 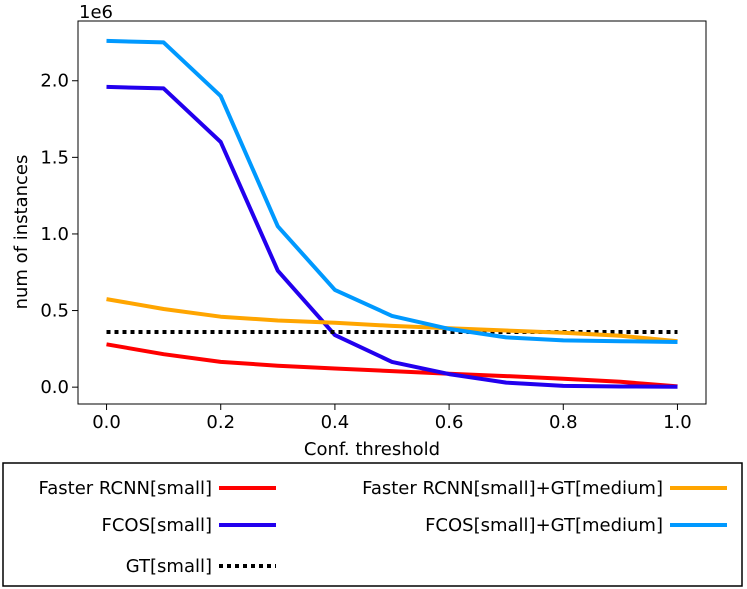 What do you see at coordinates (677, 422) in the screenshot?
I see `x-tick-label: 1.0` at bounding box center [677, 422].